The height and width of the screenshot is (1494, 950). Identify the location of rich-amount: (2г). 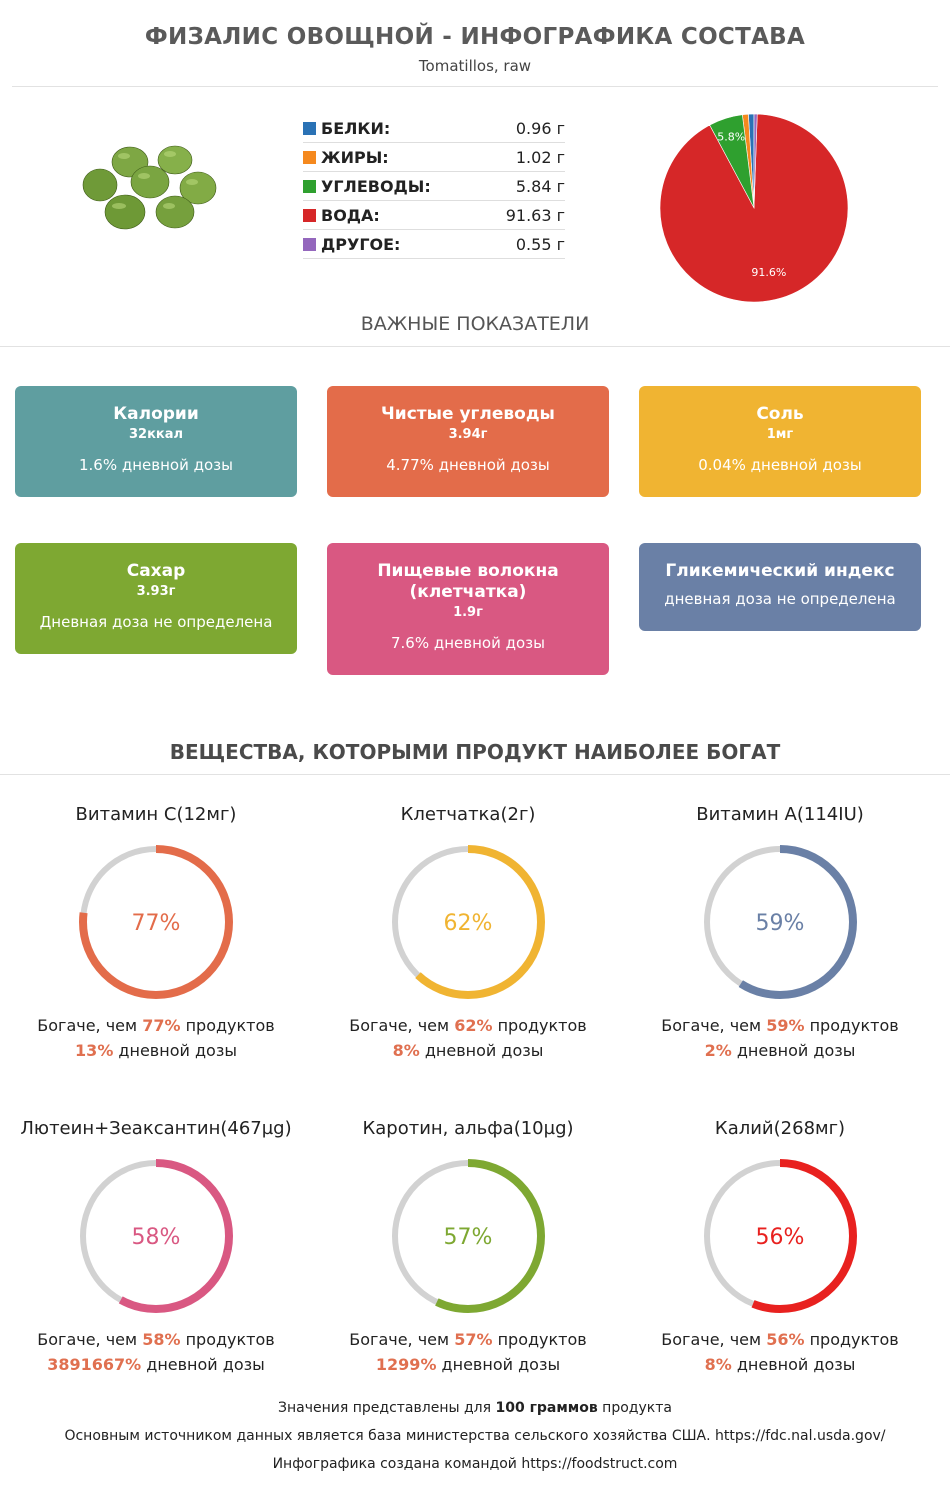
(518, 814).